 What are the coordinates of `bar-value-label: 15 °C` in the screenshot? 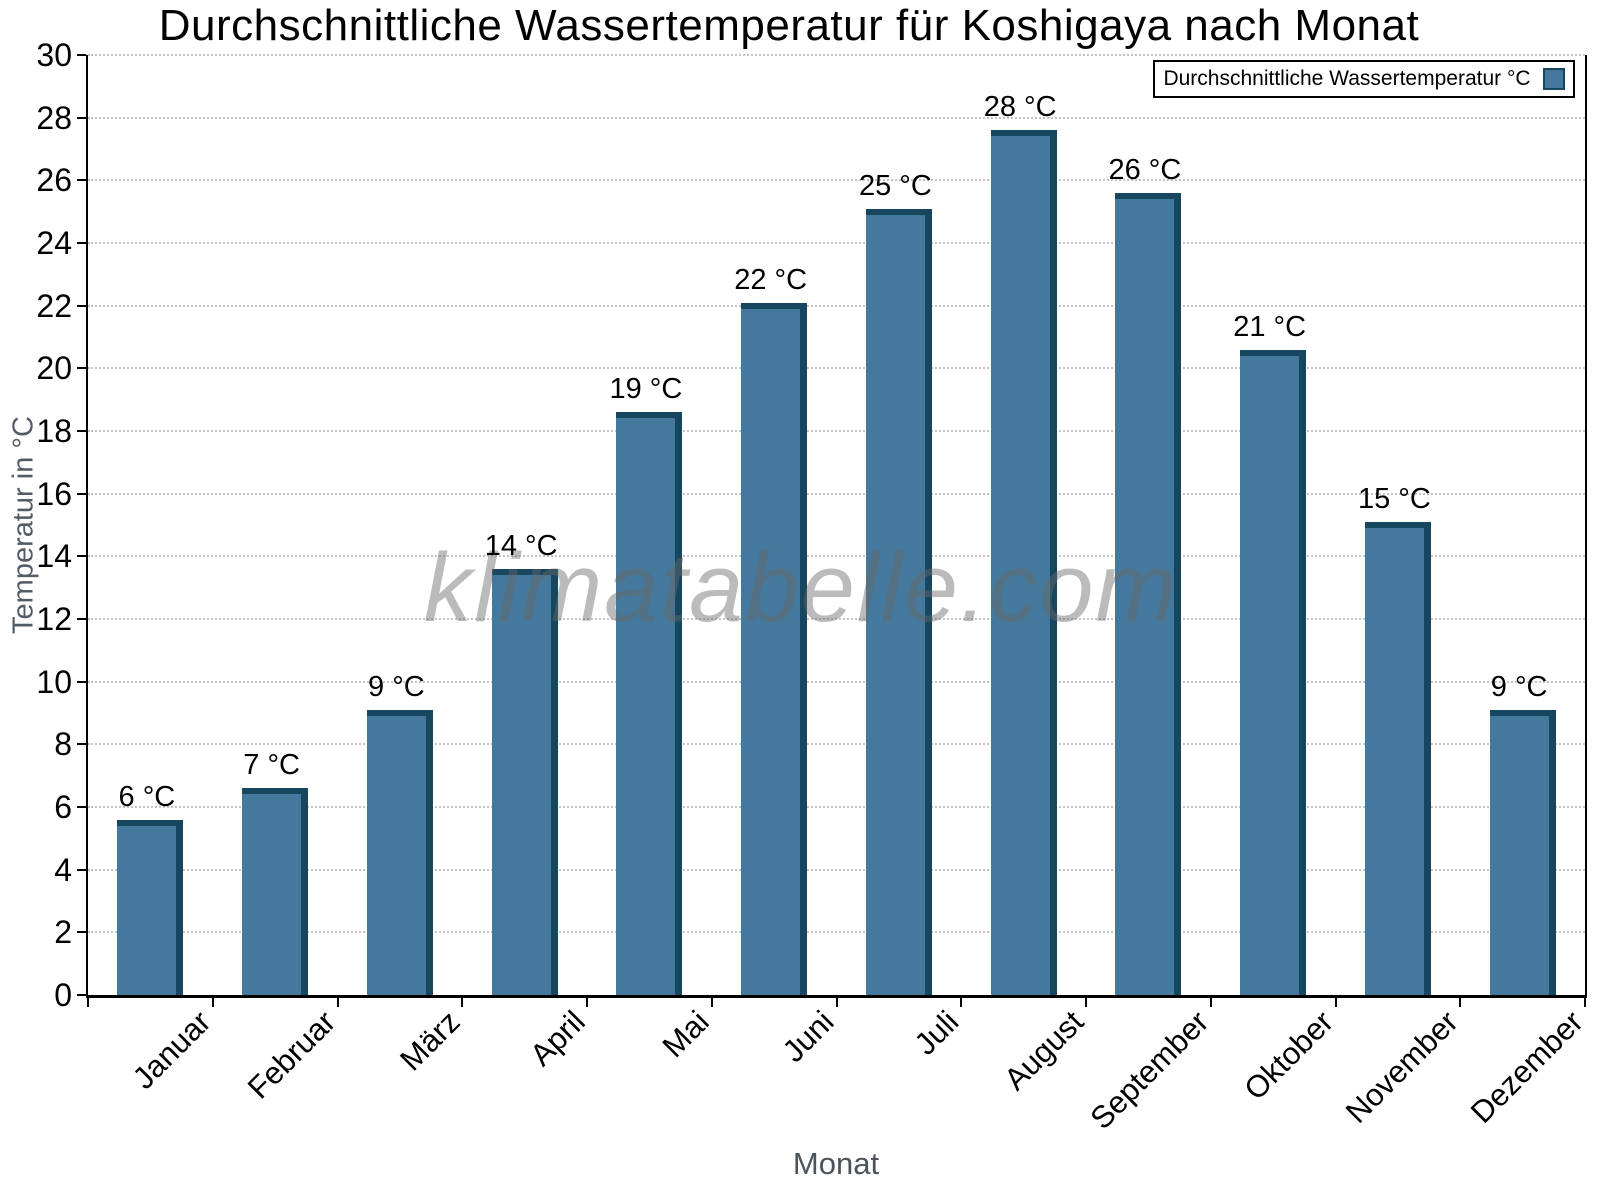 It's located at (1394, 498).